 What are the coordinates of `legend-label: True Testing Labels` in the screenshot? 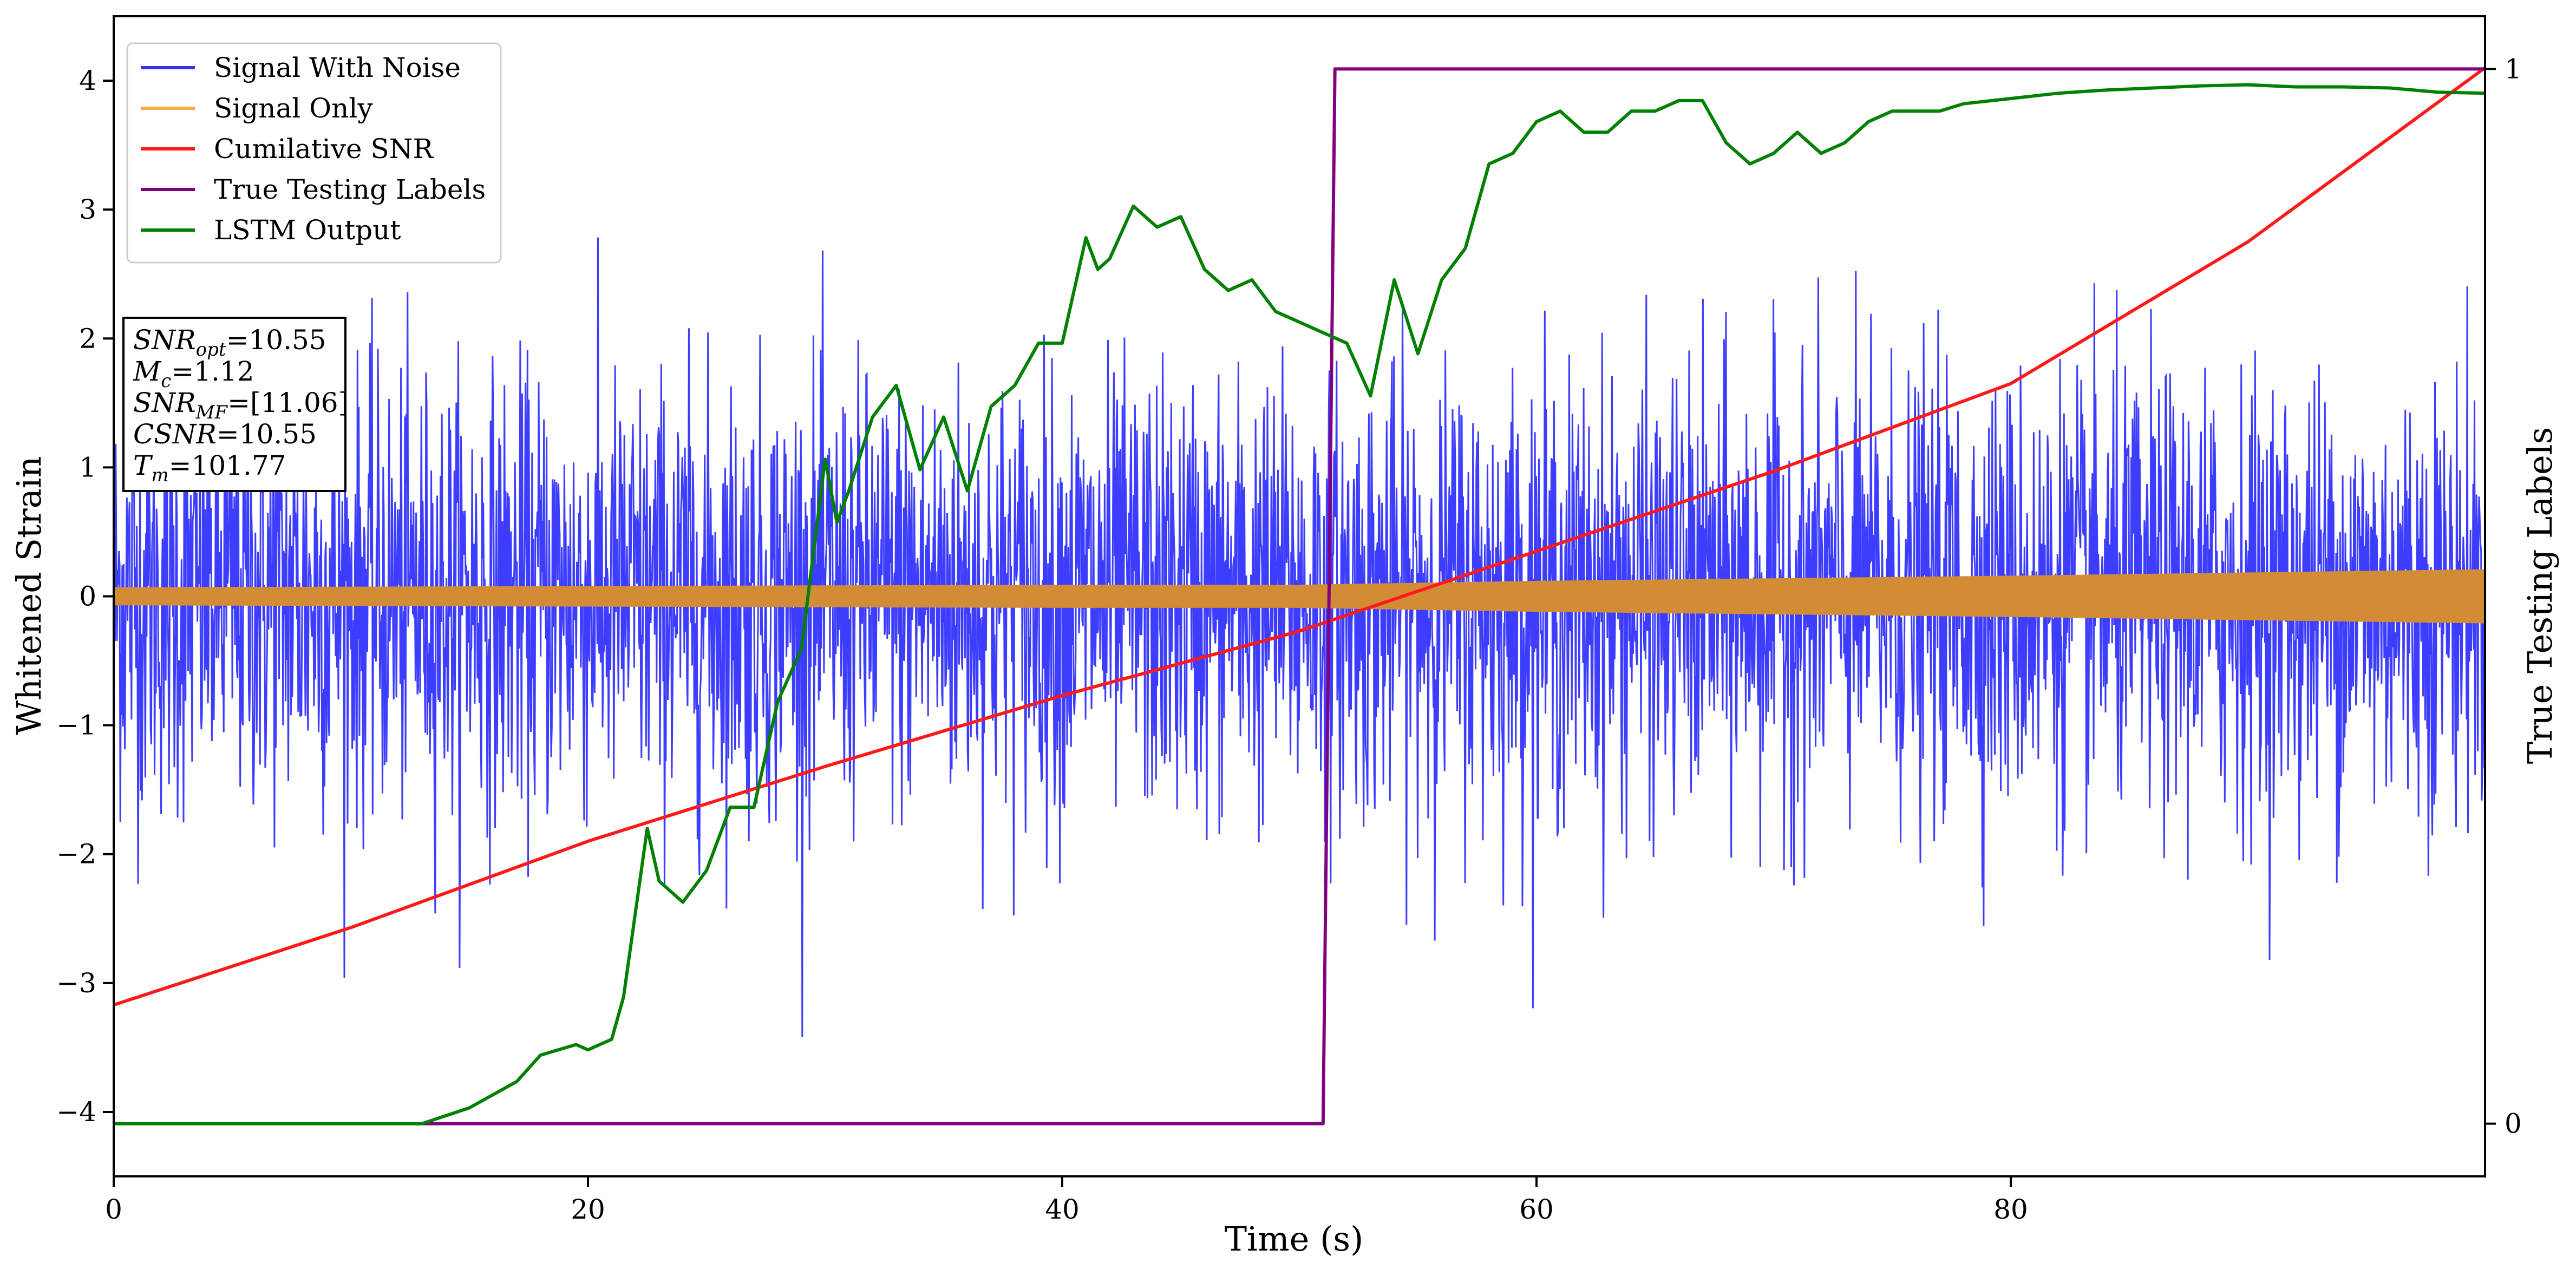 It's located at (350, 189).